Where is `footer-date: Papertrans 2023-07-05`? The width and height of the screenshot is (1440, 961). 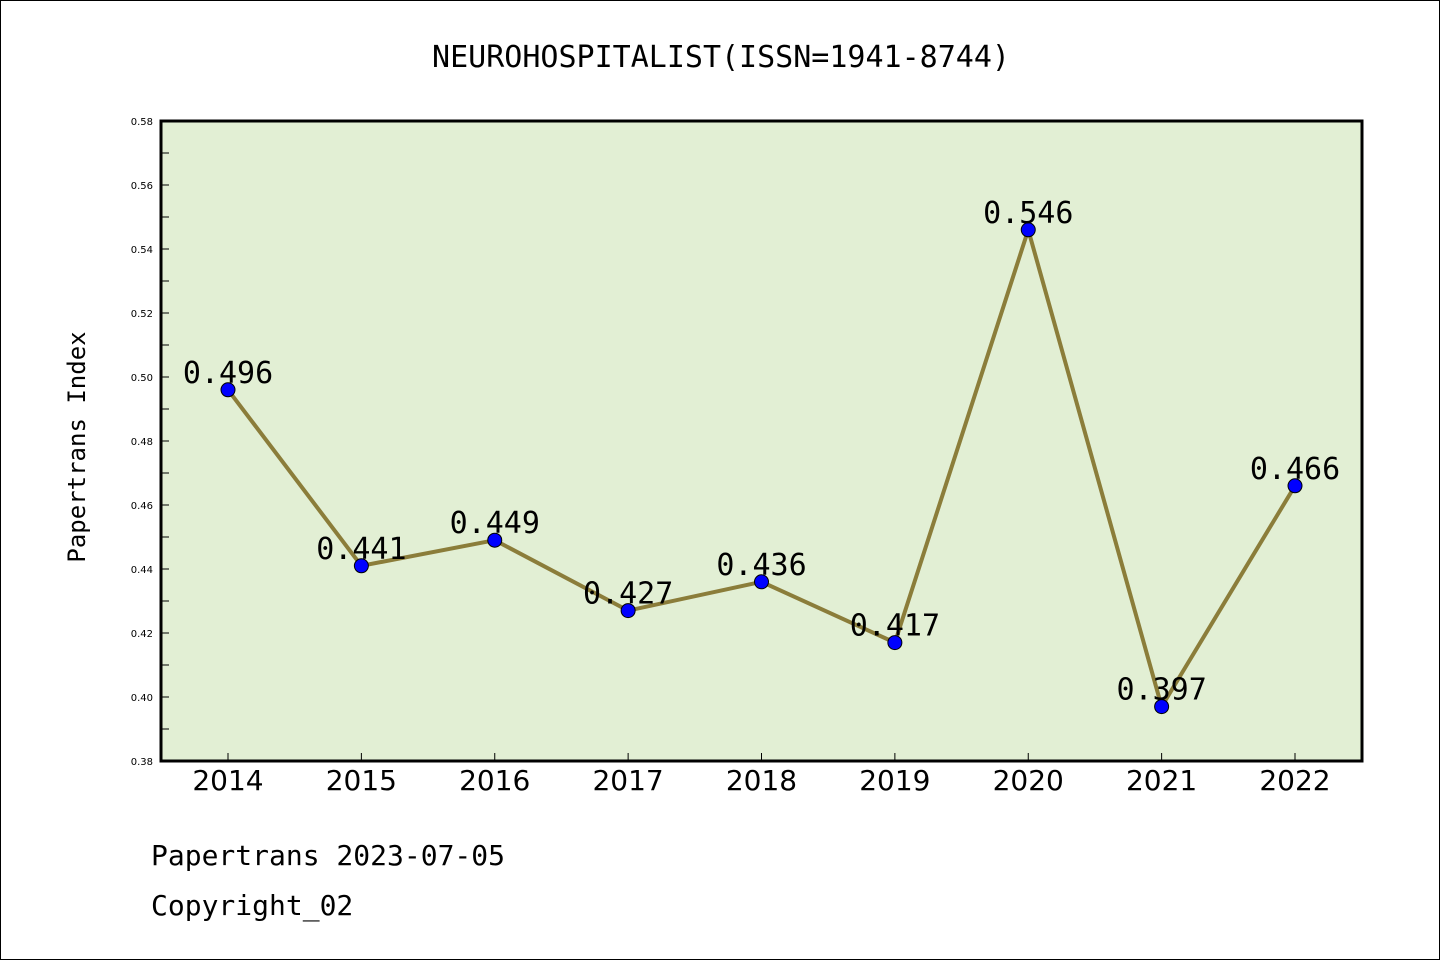 footer-date: Papertrans 2023-07-05 is located at coordinates (328, 855).